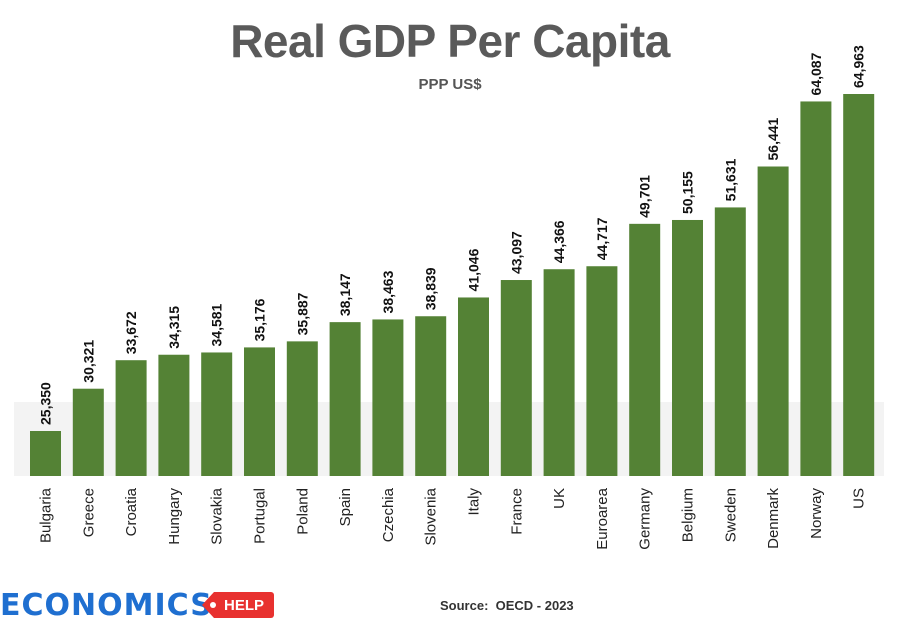 Image resolution: width=900 pixels, height=635 pixels. Describe the element at coordinates (174, 516) in the screenshot. I see `category-label: Hungary` at that location.